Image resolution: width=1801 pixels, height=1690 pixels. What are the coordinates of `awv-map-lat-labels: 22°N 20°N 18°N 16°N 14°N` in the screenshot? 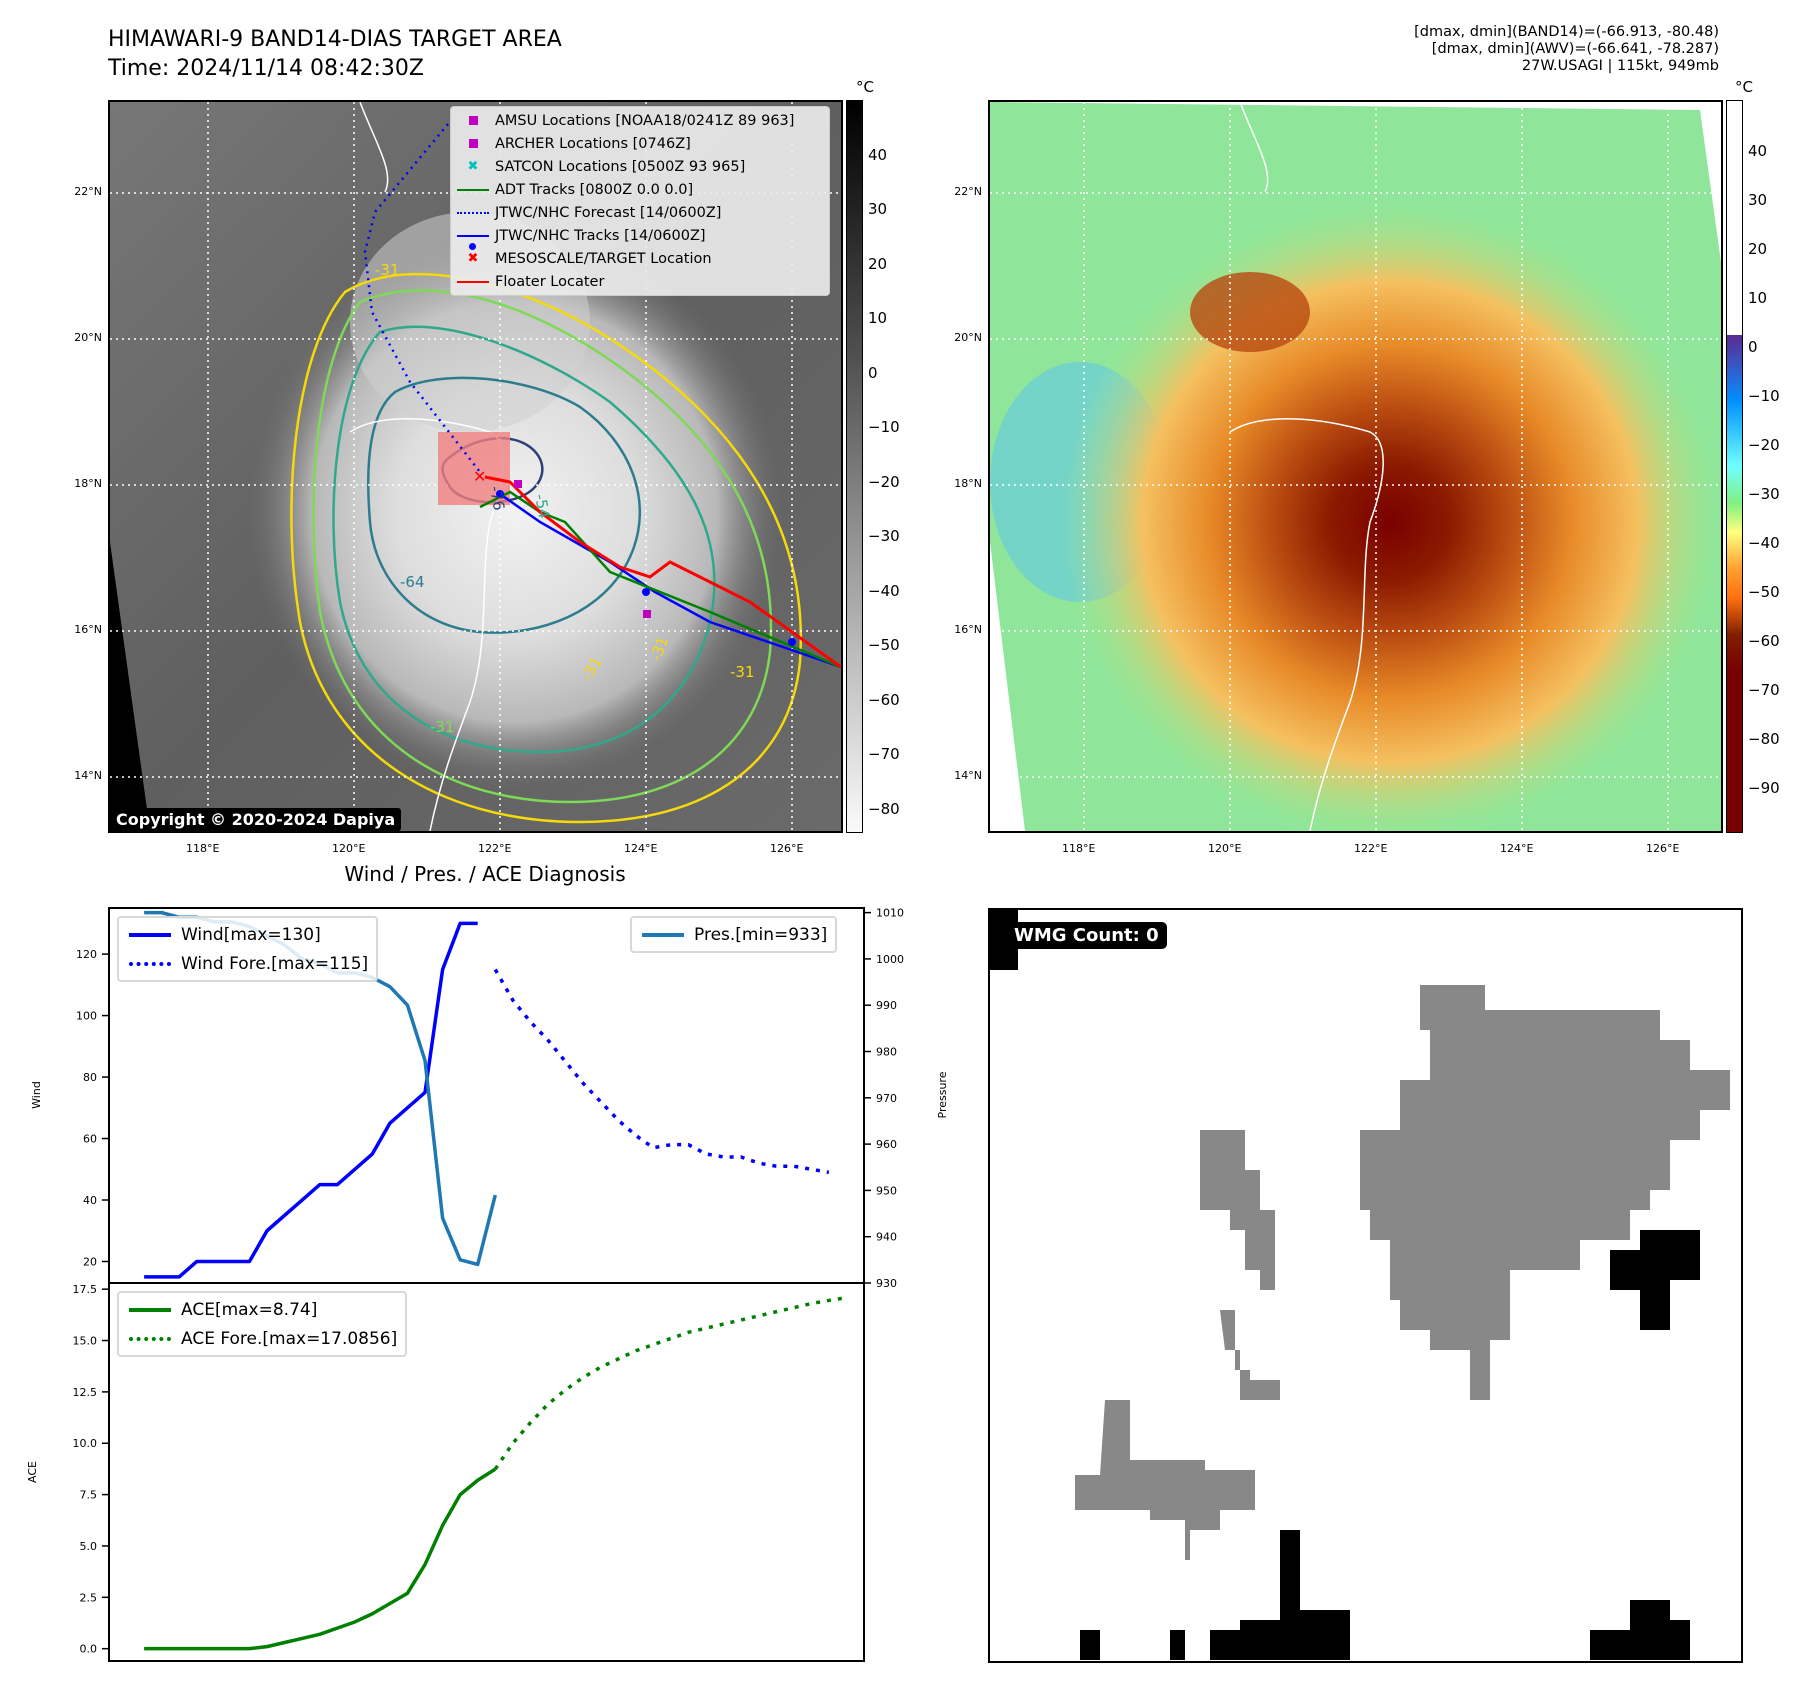 It's located at (968, 483).